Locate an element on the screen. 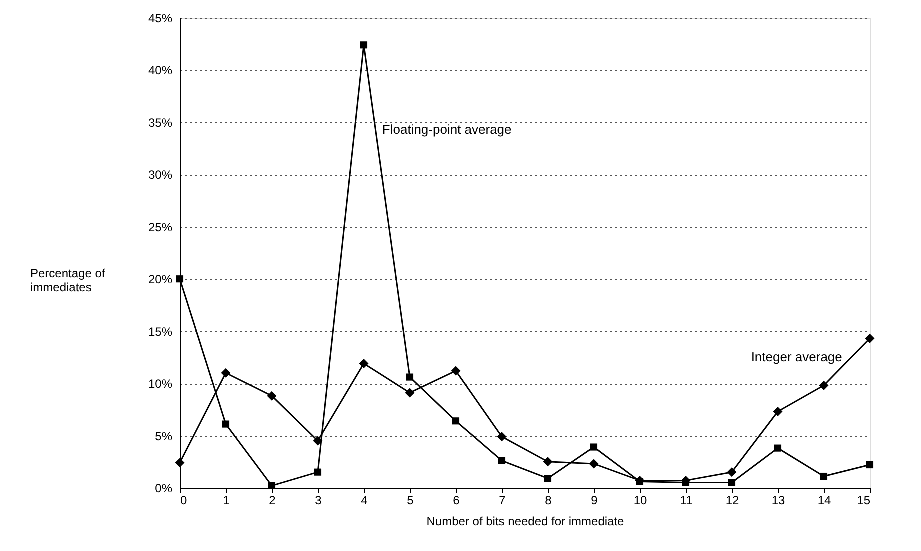 The width and height of the screenshot is (921, 551). x-tick-label: 1 is located at coordinates (226, 501).